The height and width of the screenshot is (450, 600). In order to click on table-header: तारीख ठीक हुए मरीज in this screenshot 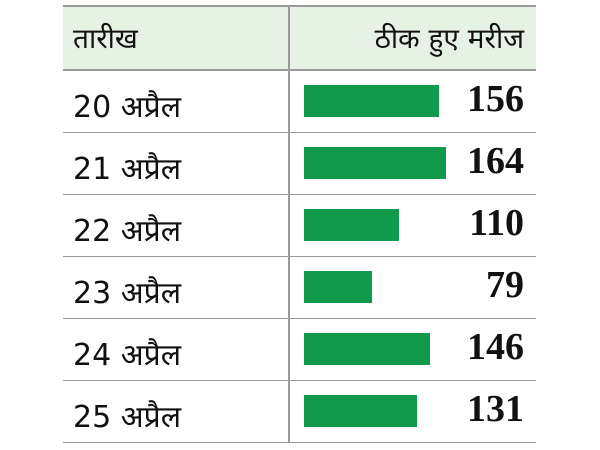, I will do `click(299, 38)`.